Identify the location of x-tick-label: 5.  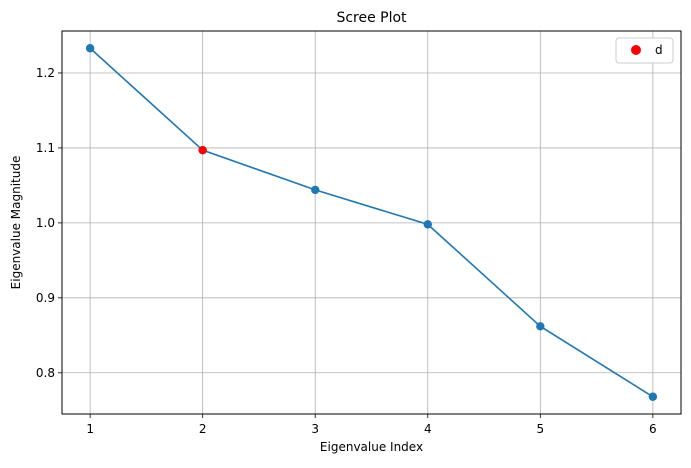
(540, 429).